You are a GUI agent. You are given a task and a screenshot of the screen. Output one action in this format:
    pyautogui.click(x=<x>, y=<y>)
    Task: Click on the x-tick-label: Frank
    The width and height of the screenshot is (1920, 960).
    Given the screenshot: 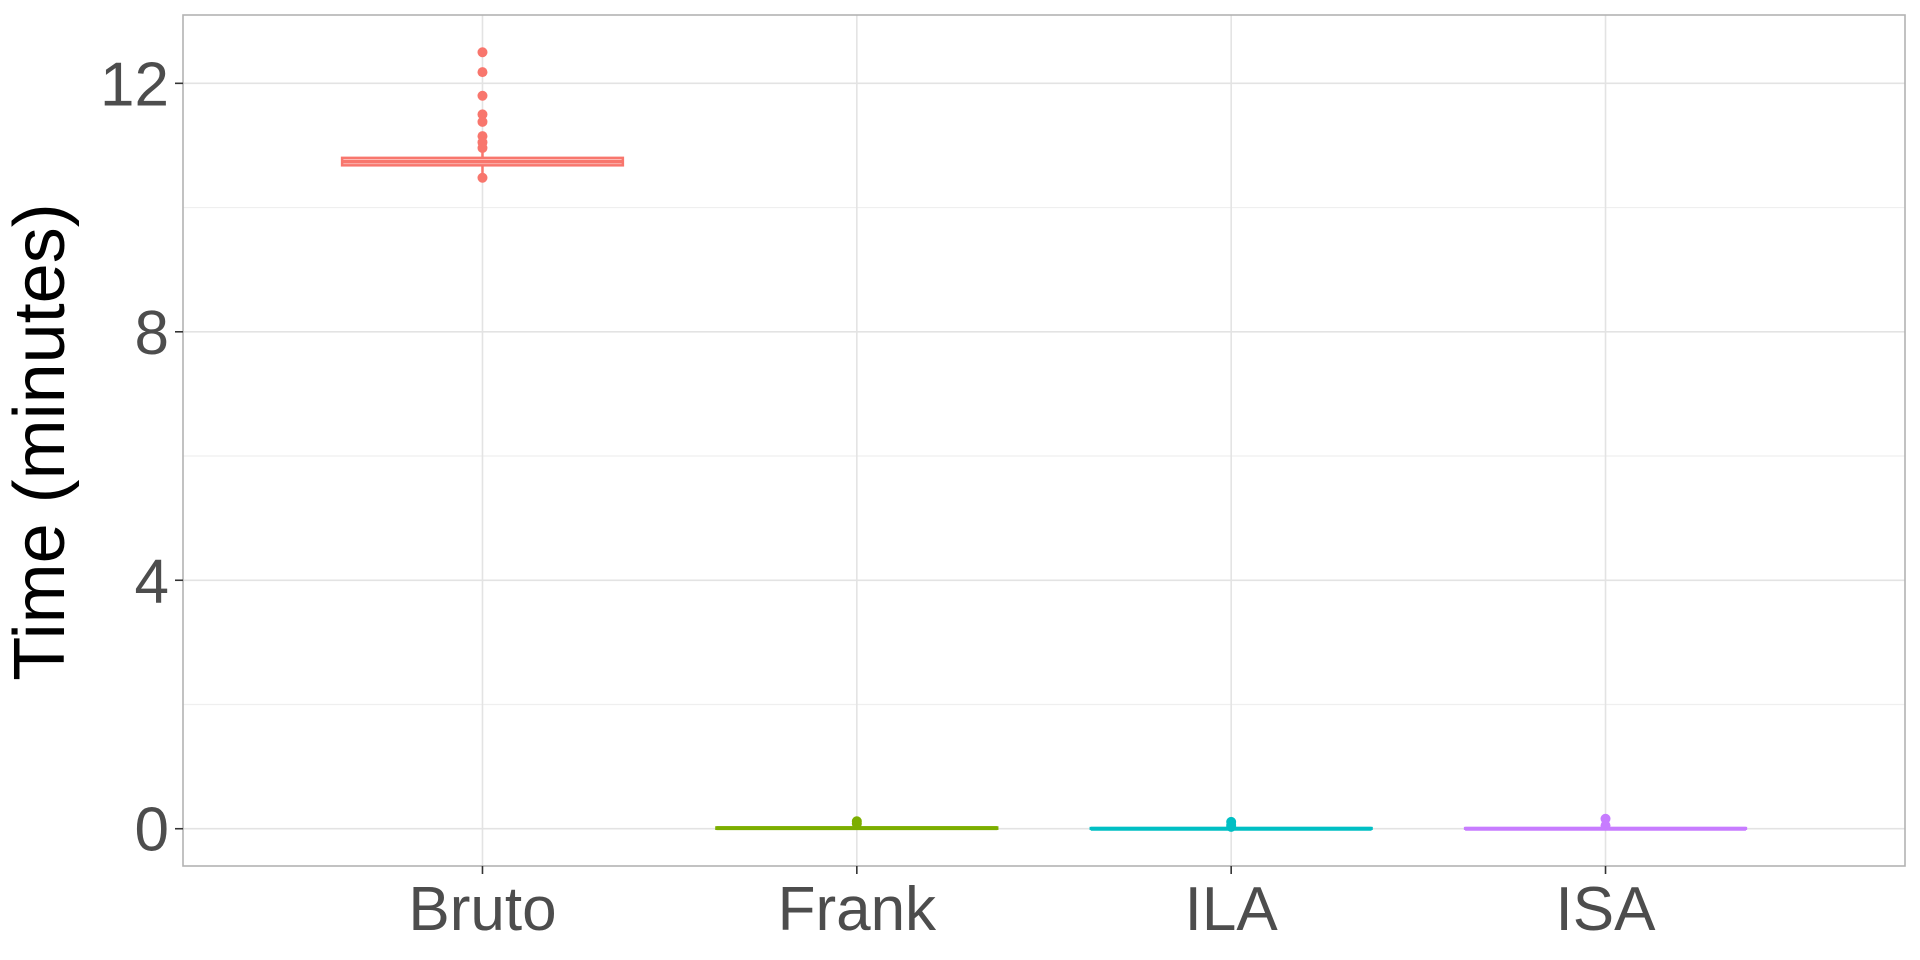 What is the action you would take?
    pyautogui.click(x=857, y=909)
    